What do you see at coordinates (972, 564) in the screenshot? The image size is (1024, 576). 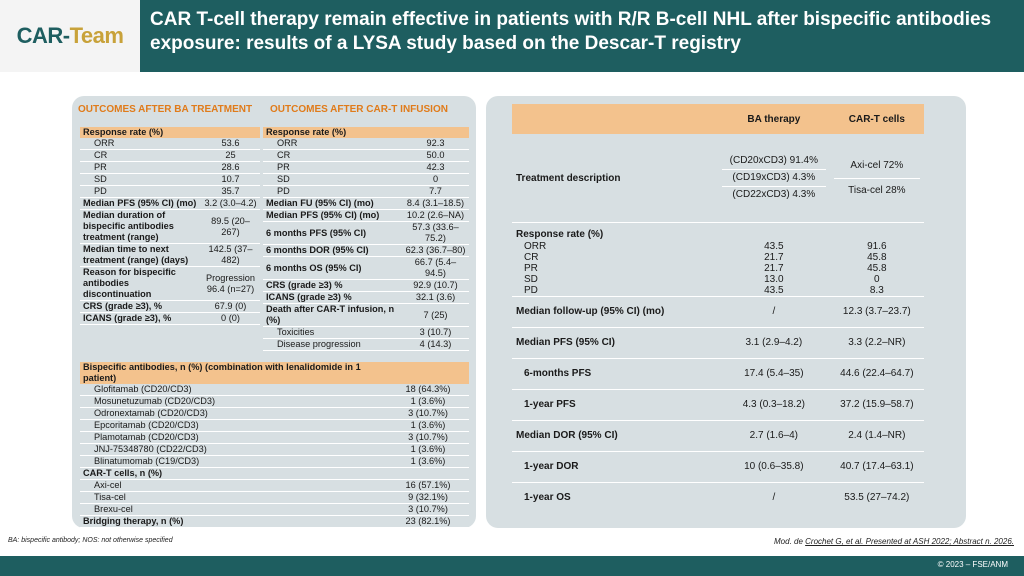 I see `copyright: © 2023 – FSE/ANM` at bounding box center [972, 564].